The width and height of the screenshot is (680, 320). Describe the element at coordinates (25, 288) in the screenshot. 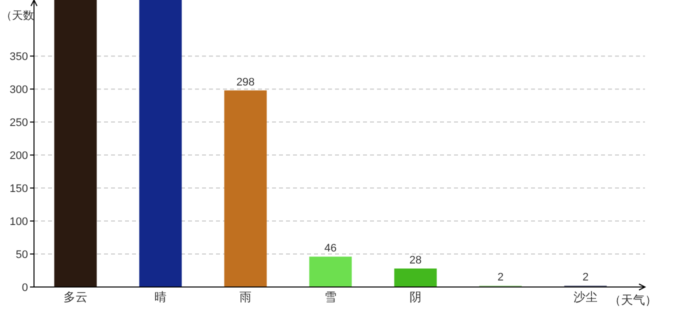

I see `y-tick-label: 0` at that location.